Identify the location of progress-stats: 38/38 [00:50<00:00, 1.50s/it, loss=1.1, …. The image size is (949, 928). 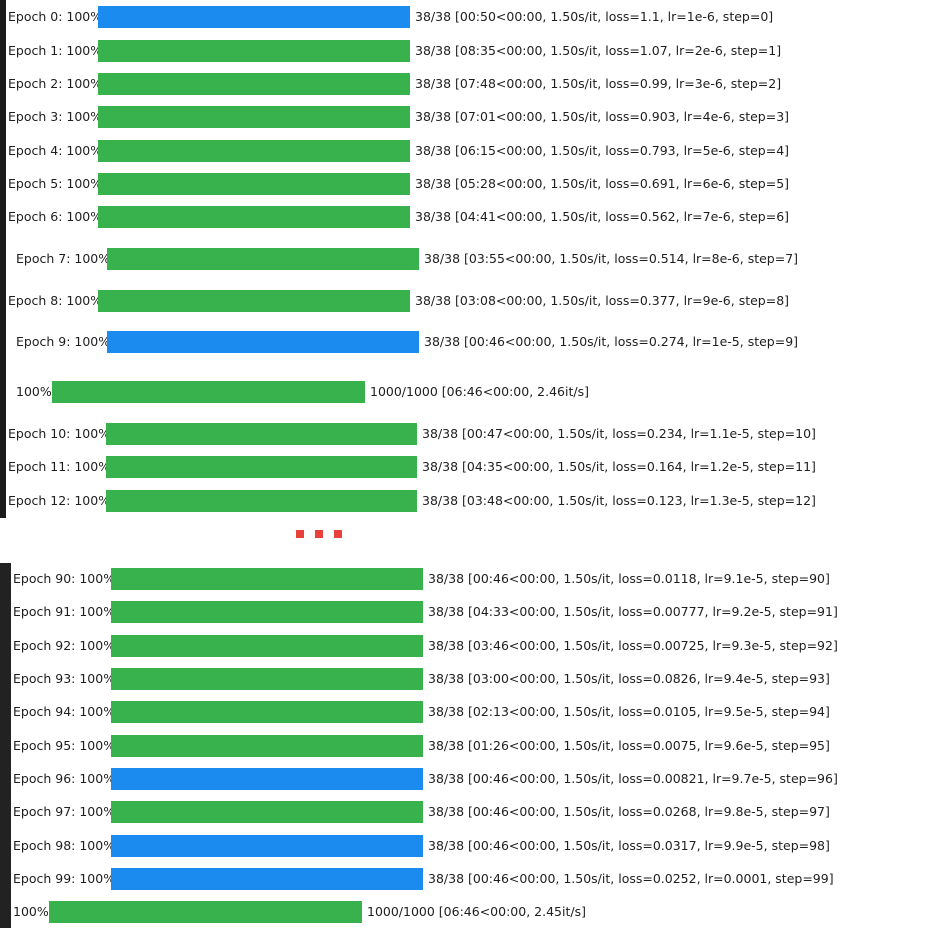
(594, 16).